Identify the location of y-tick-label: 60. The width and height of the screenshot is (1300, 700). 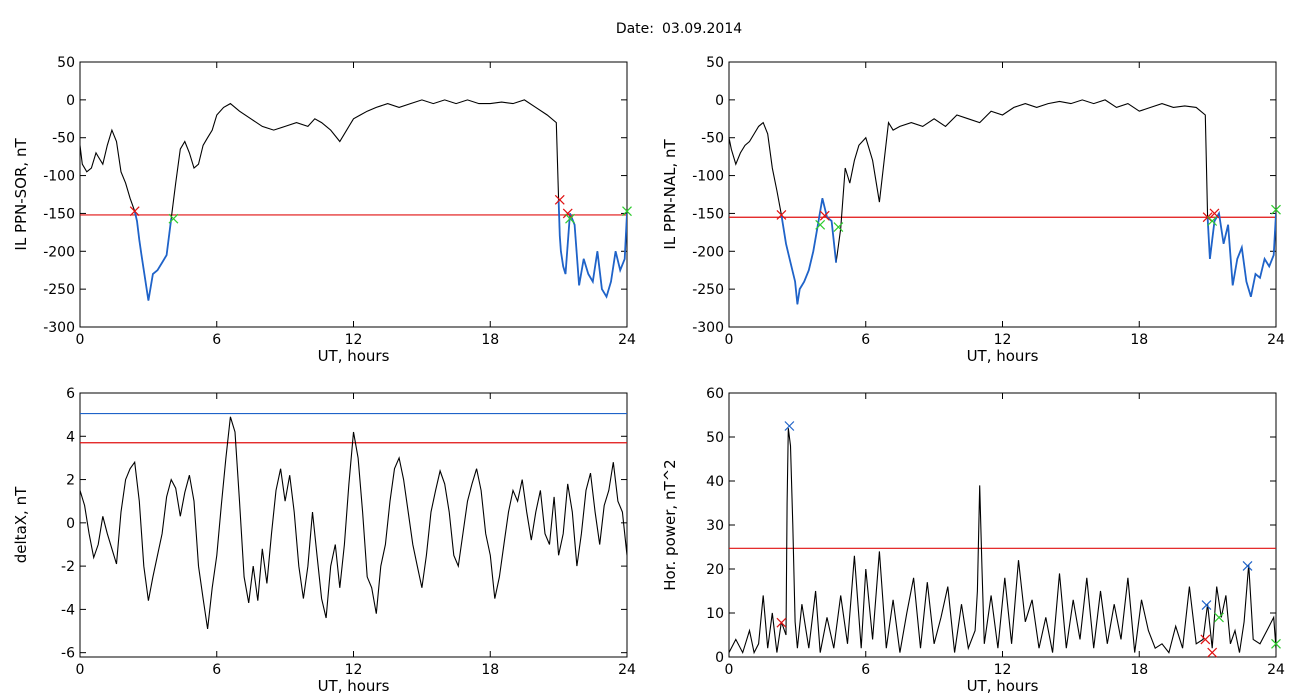
(715, 394).